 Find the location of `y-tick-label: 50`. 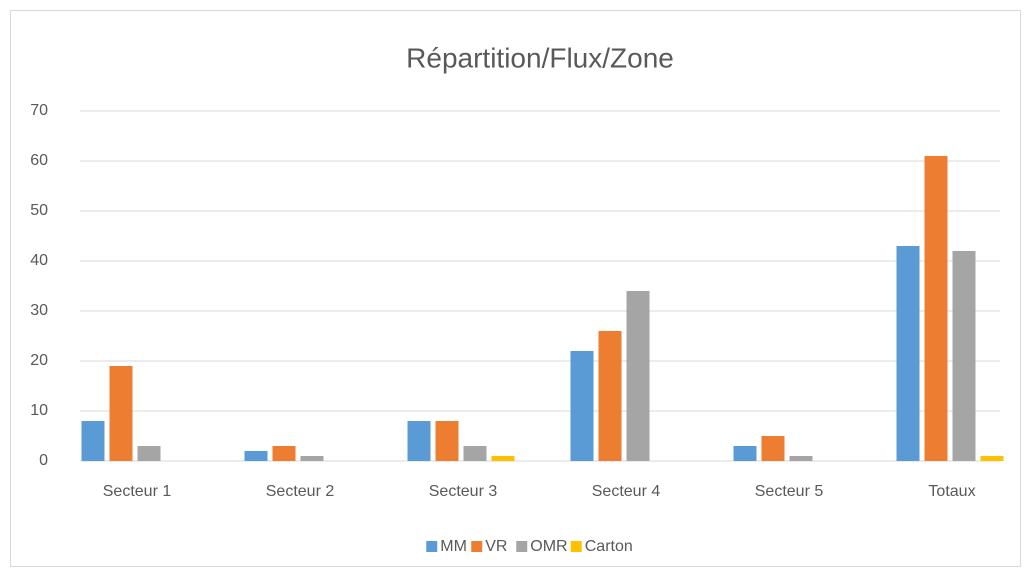

y-tick-label: 50 is located at coordinates (39, 210).